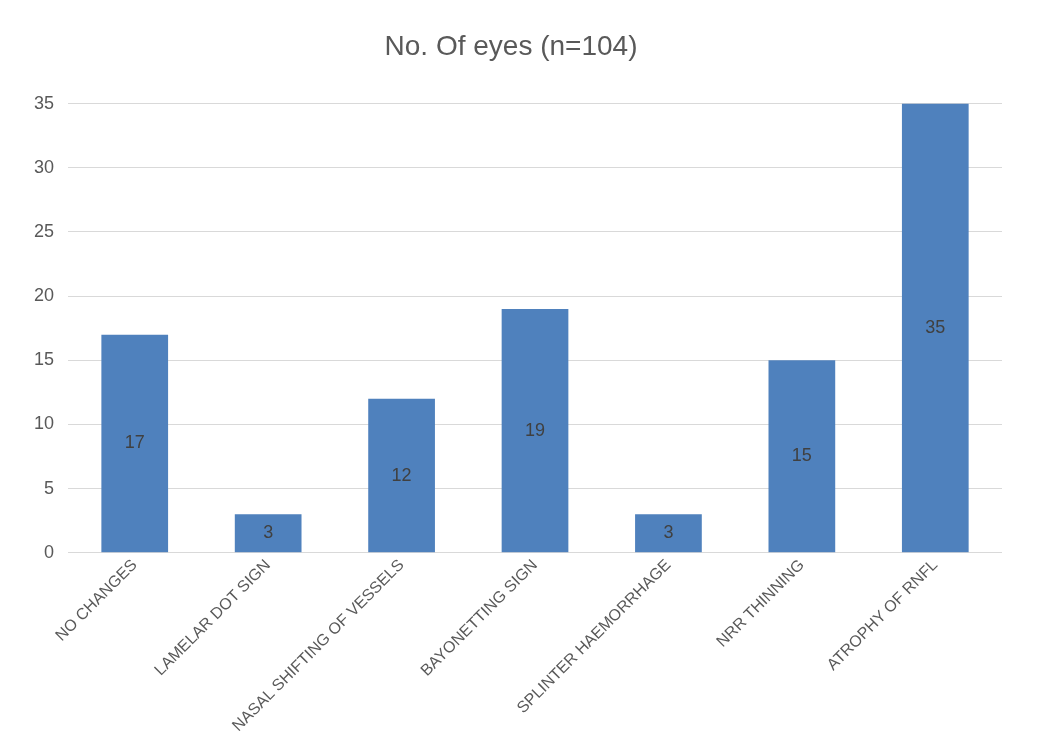 The width and height of the screenshot is (1052, 749). I want to click on y-tick-label: 5, so click(49, 487).